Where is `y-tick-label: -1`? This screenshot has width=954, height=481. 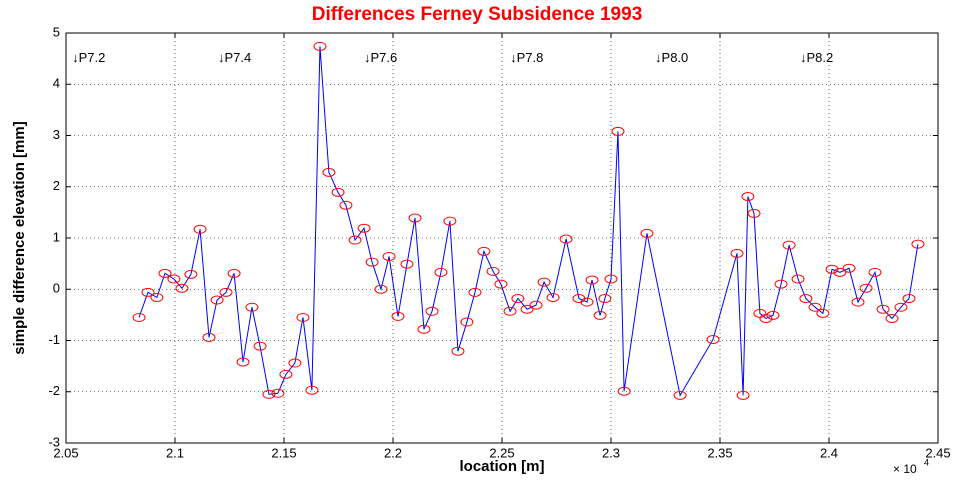
y-tick-label: -1 is located at coordinates (54, 339).